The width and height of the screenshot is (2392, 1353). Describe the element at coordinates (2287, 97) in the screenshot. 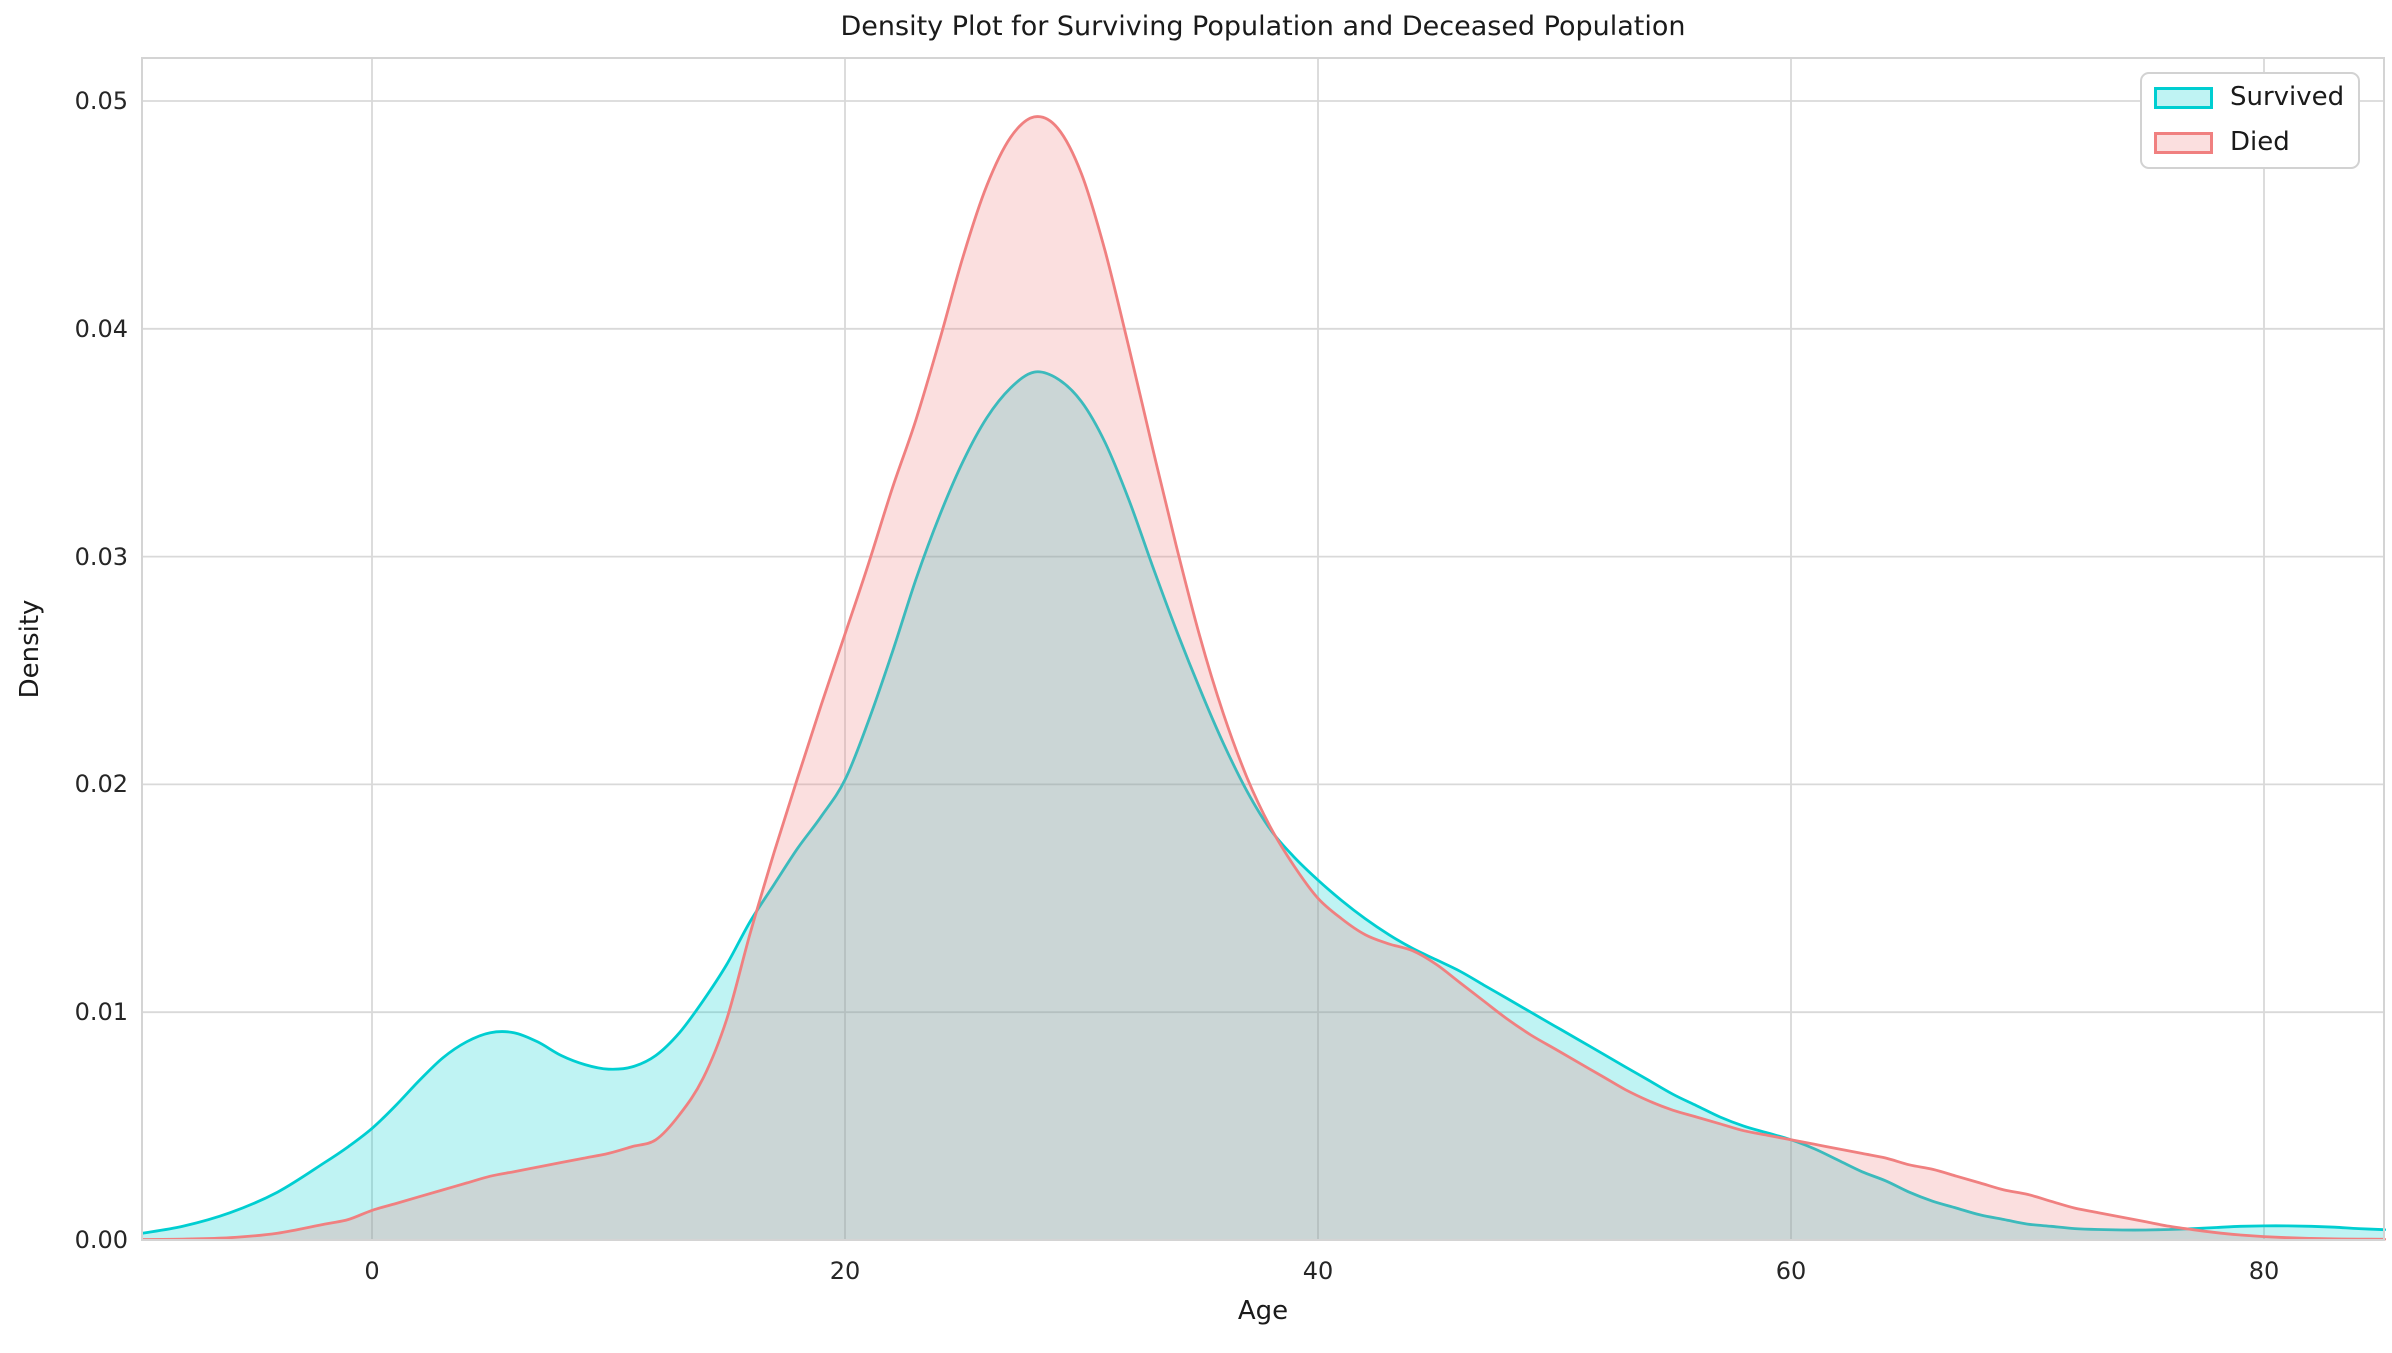

I see `legend-label-survived: Survived` at that location.